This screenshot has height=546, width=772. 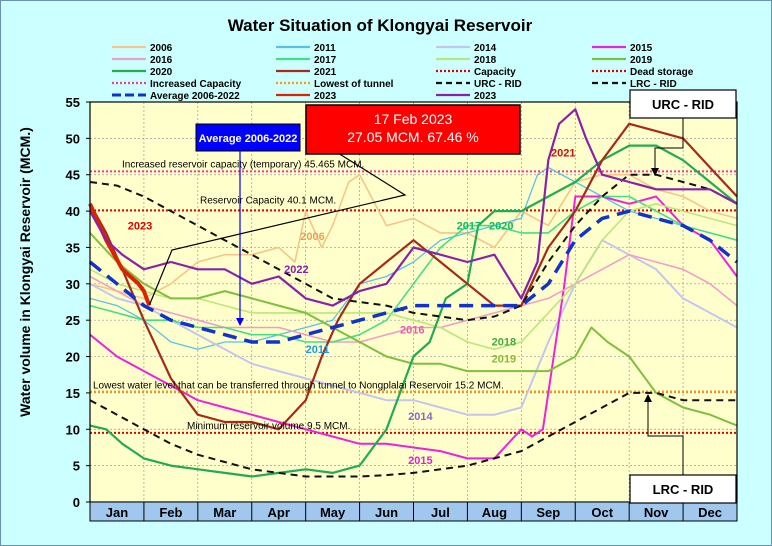 What do you see at coordinates (380, 25) in the screenshot?
I see `chart-title: Water Situation of Klongyai Reservoir` at bounding box center [380, 25].